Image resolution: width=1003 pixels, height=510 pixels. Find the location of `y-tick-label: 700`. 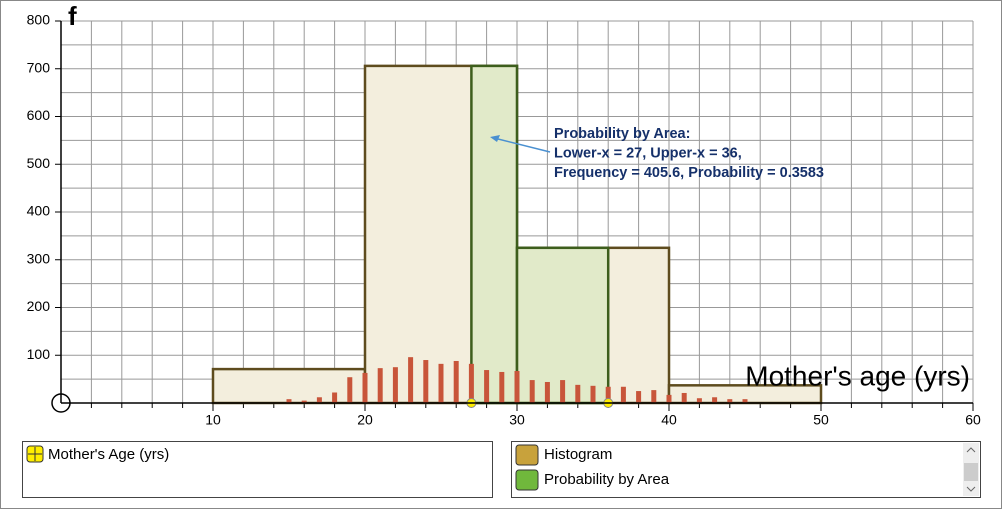

y-tick-label: 700 is located at coordinates (39, 67).